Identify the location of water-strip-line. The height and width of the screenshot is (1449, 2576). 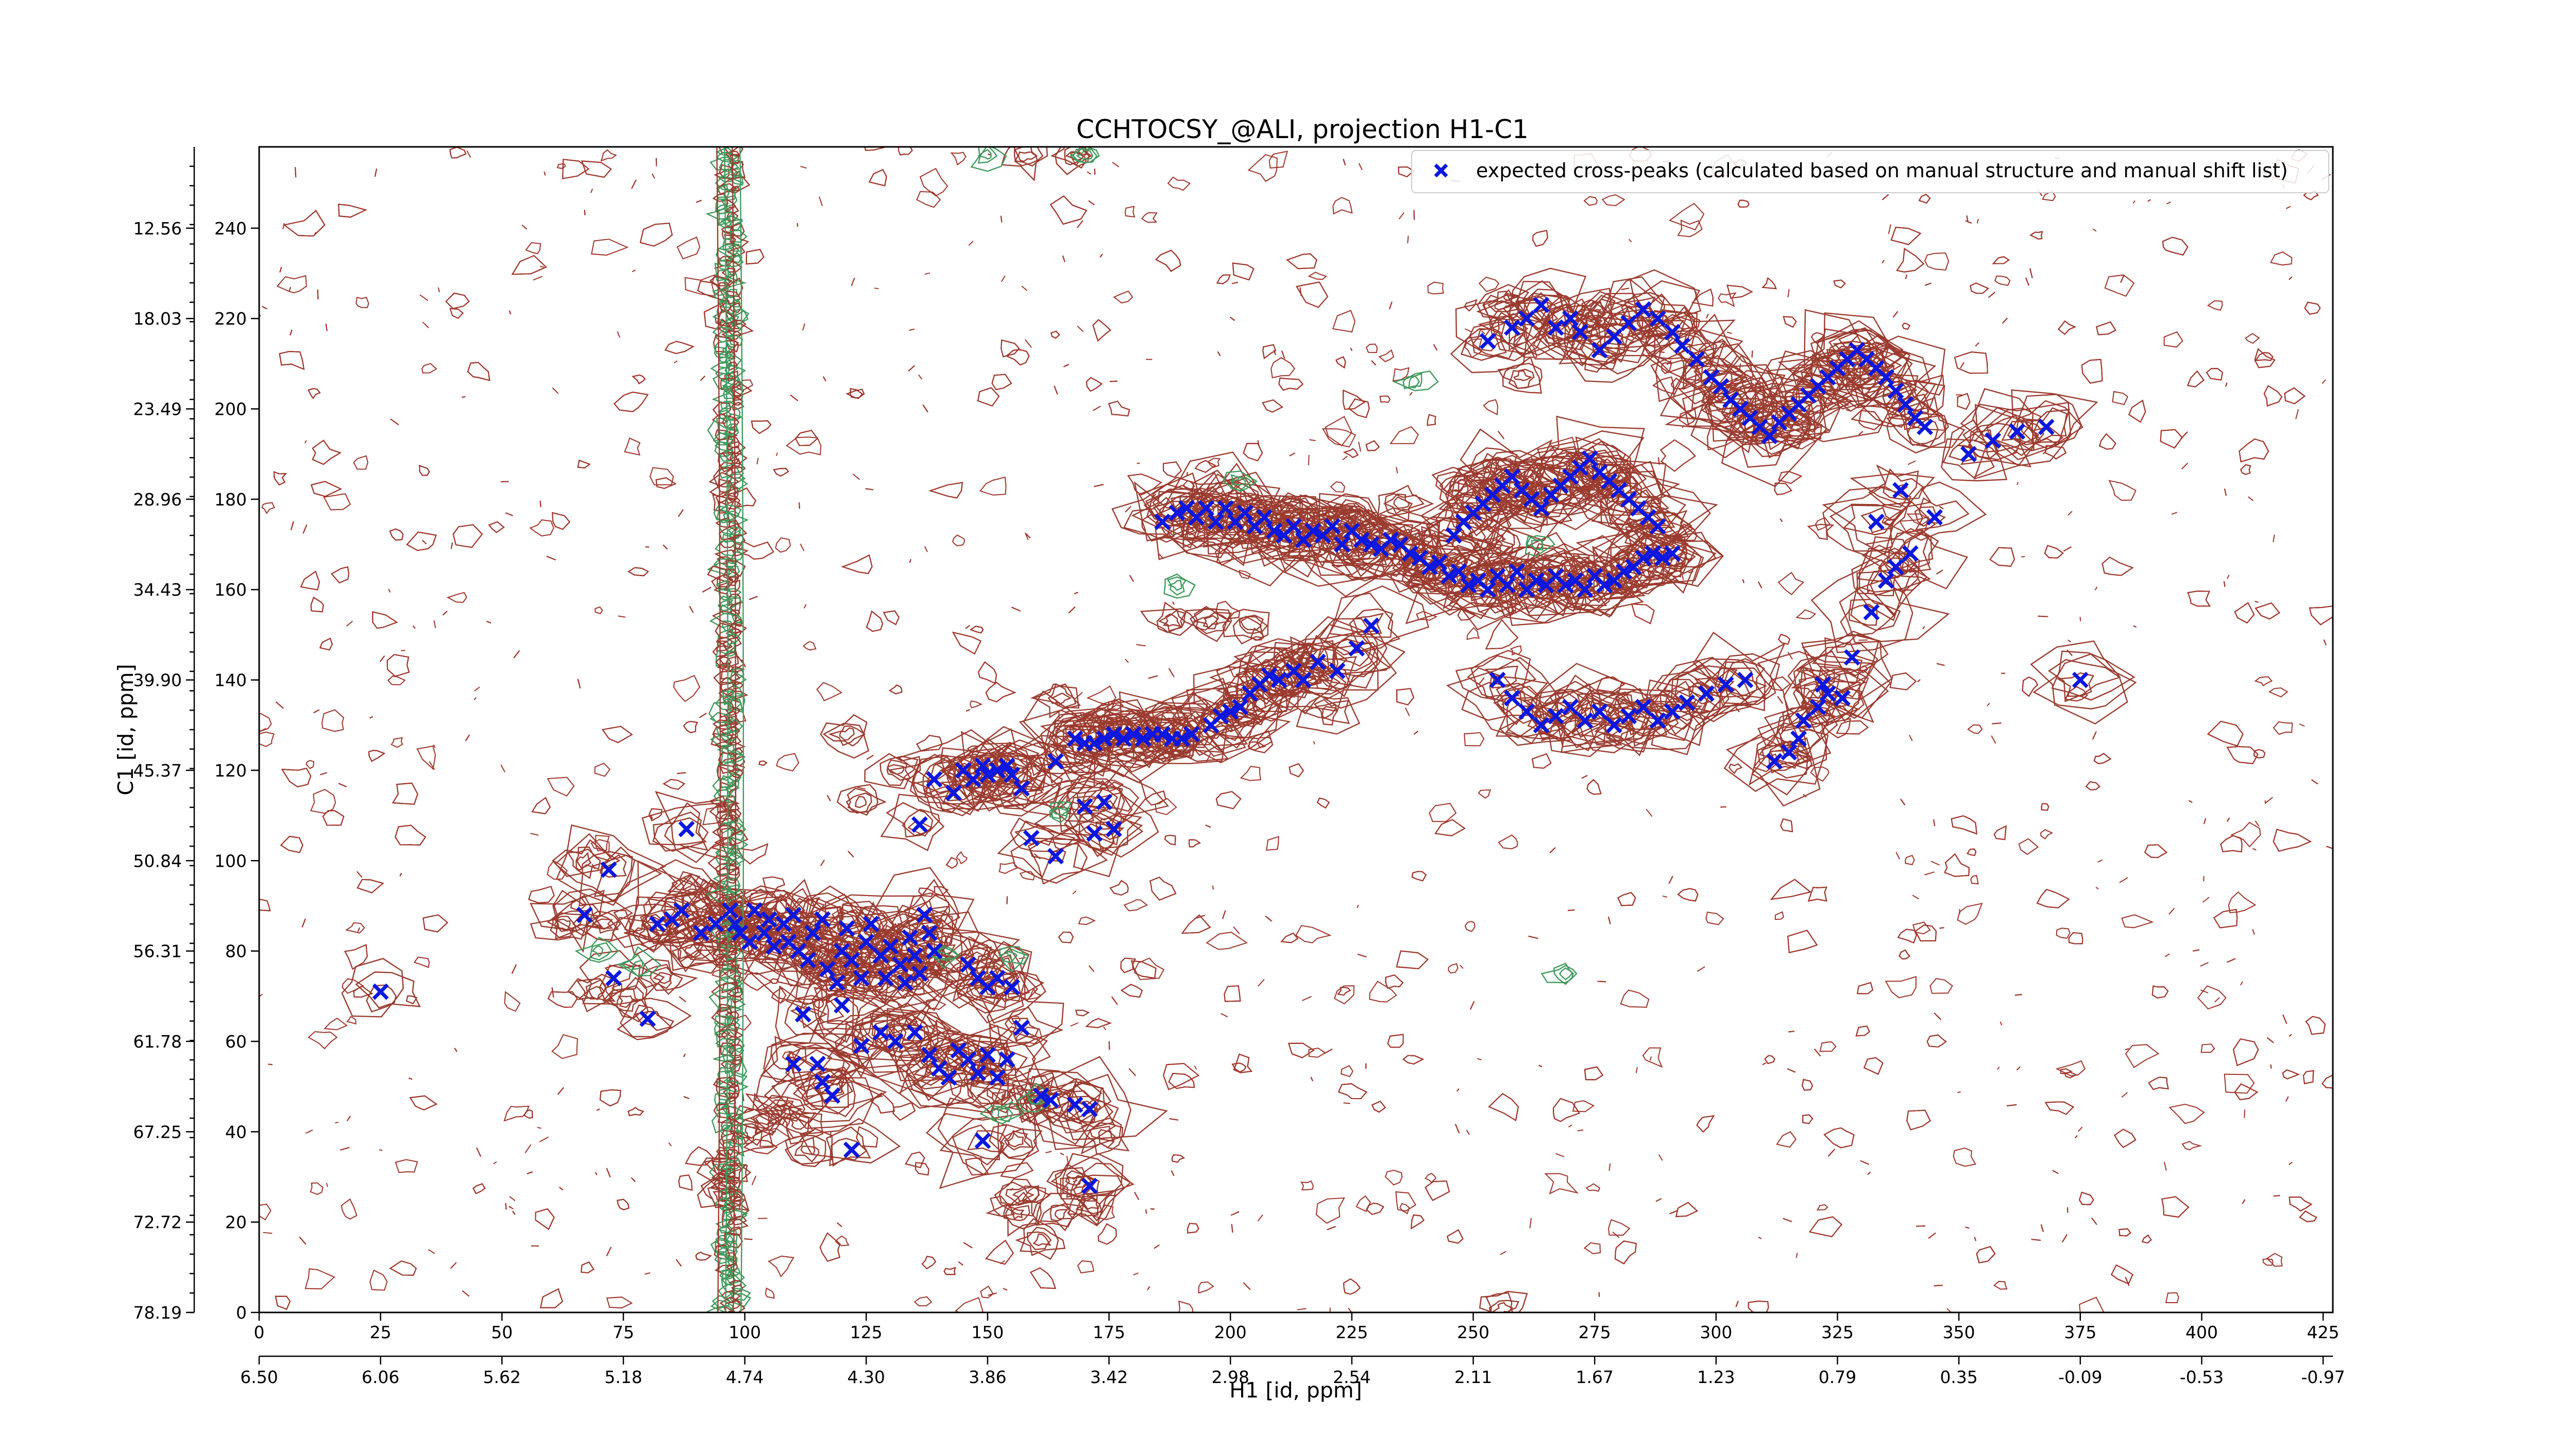
(734, 729).